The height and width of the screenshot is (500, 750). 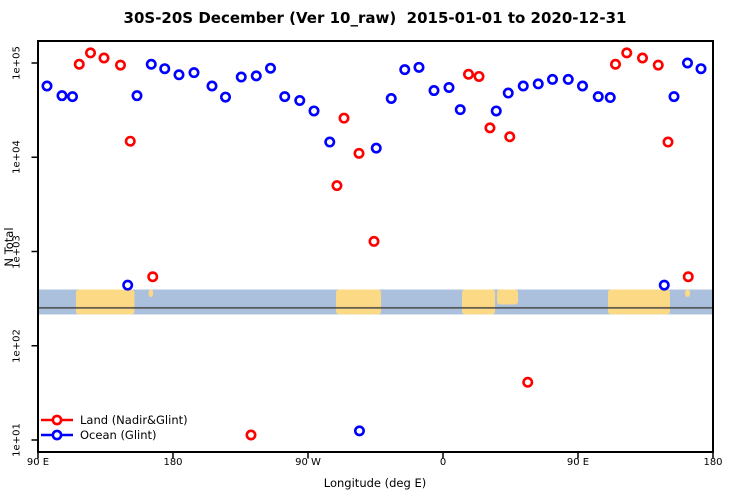 What do you see at coordinates (17, 440) in the screenshot?
I see `y-tick-label: 1e+01` at bounding box center [17, 440].